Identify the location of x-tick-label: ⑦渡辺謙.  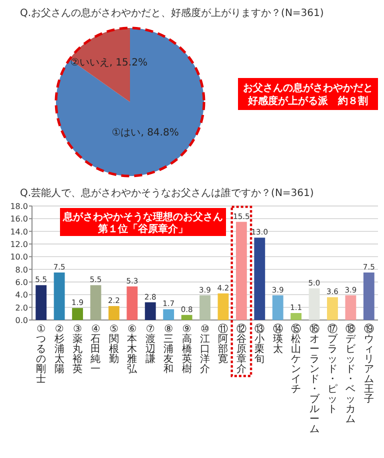
(150, 344).